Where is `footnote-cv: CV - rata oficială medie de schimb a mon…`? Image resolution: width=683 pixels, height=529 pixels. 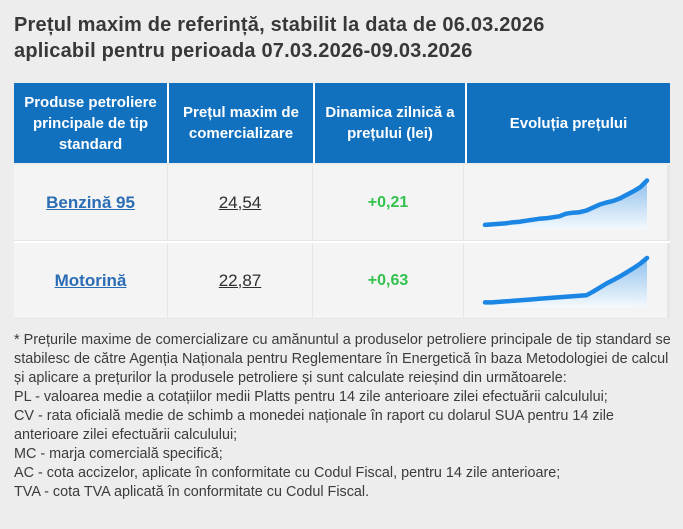 footnote-cv: CV - rata oficială medie de schimb a mon… is located at coordinates (314, 425).